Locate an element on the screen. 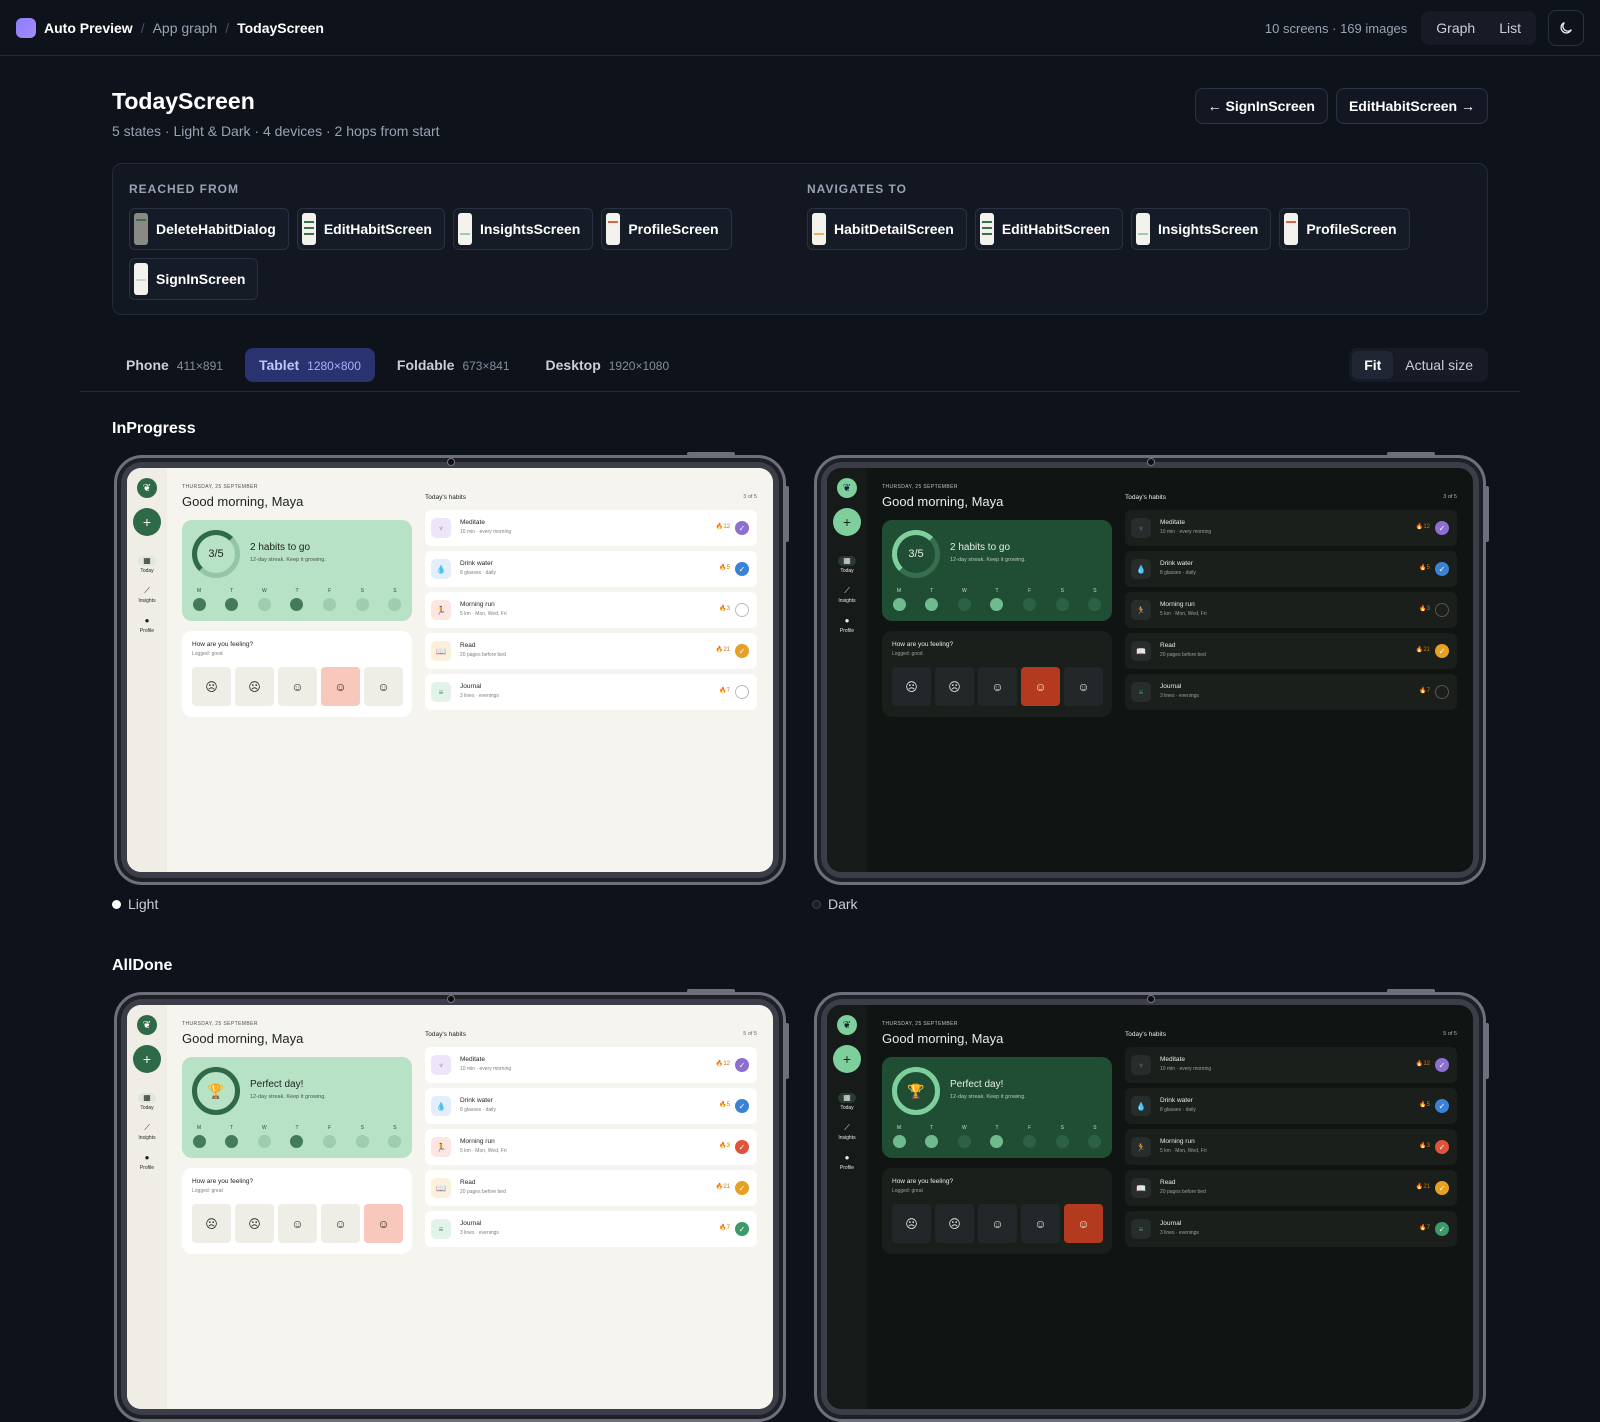  tab-tablet: Tablet 1280×800 is located at coordinates (309, 365).